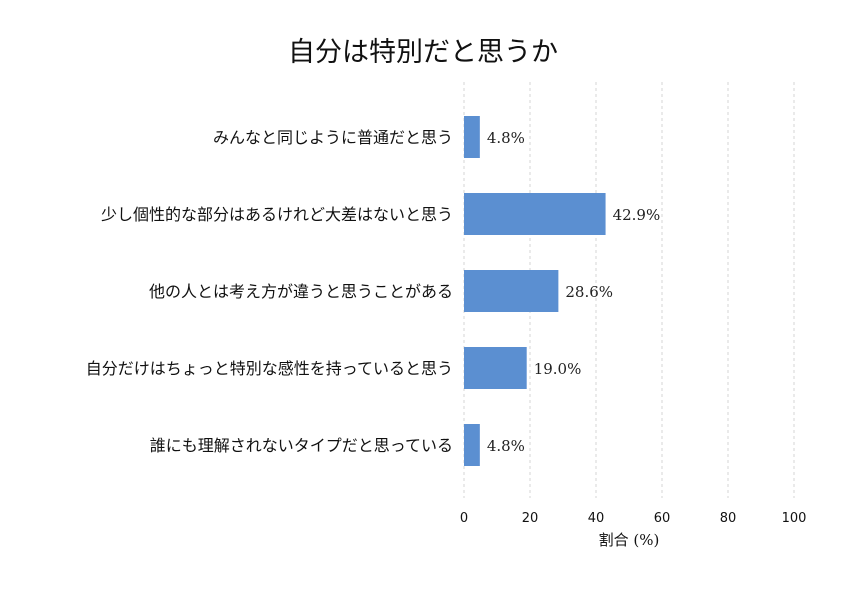 This screenshot has height=592, width=846. I want to click on x-tick-label-4: 80, so click(728, 518).